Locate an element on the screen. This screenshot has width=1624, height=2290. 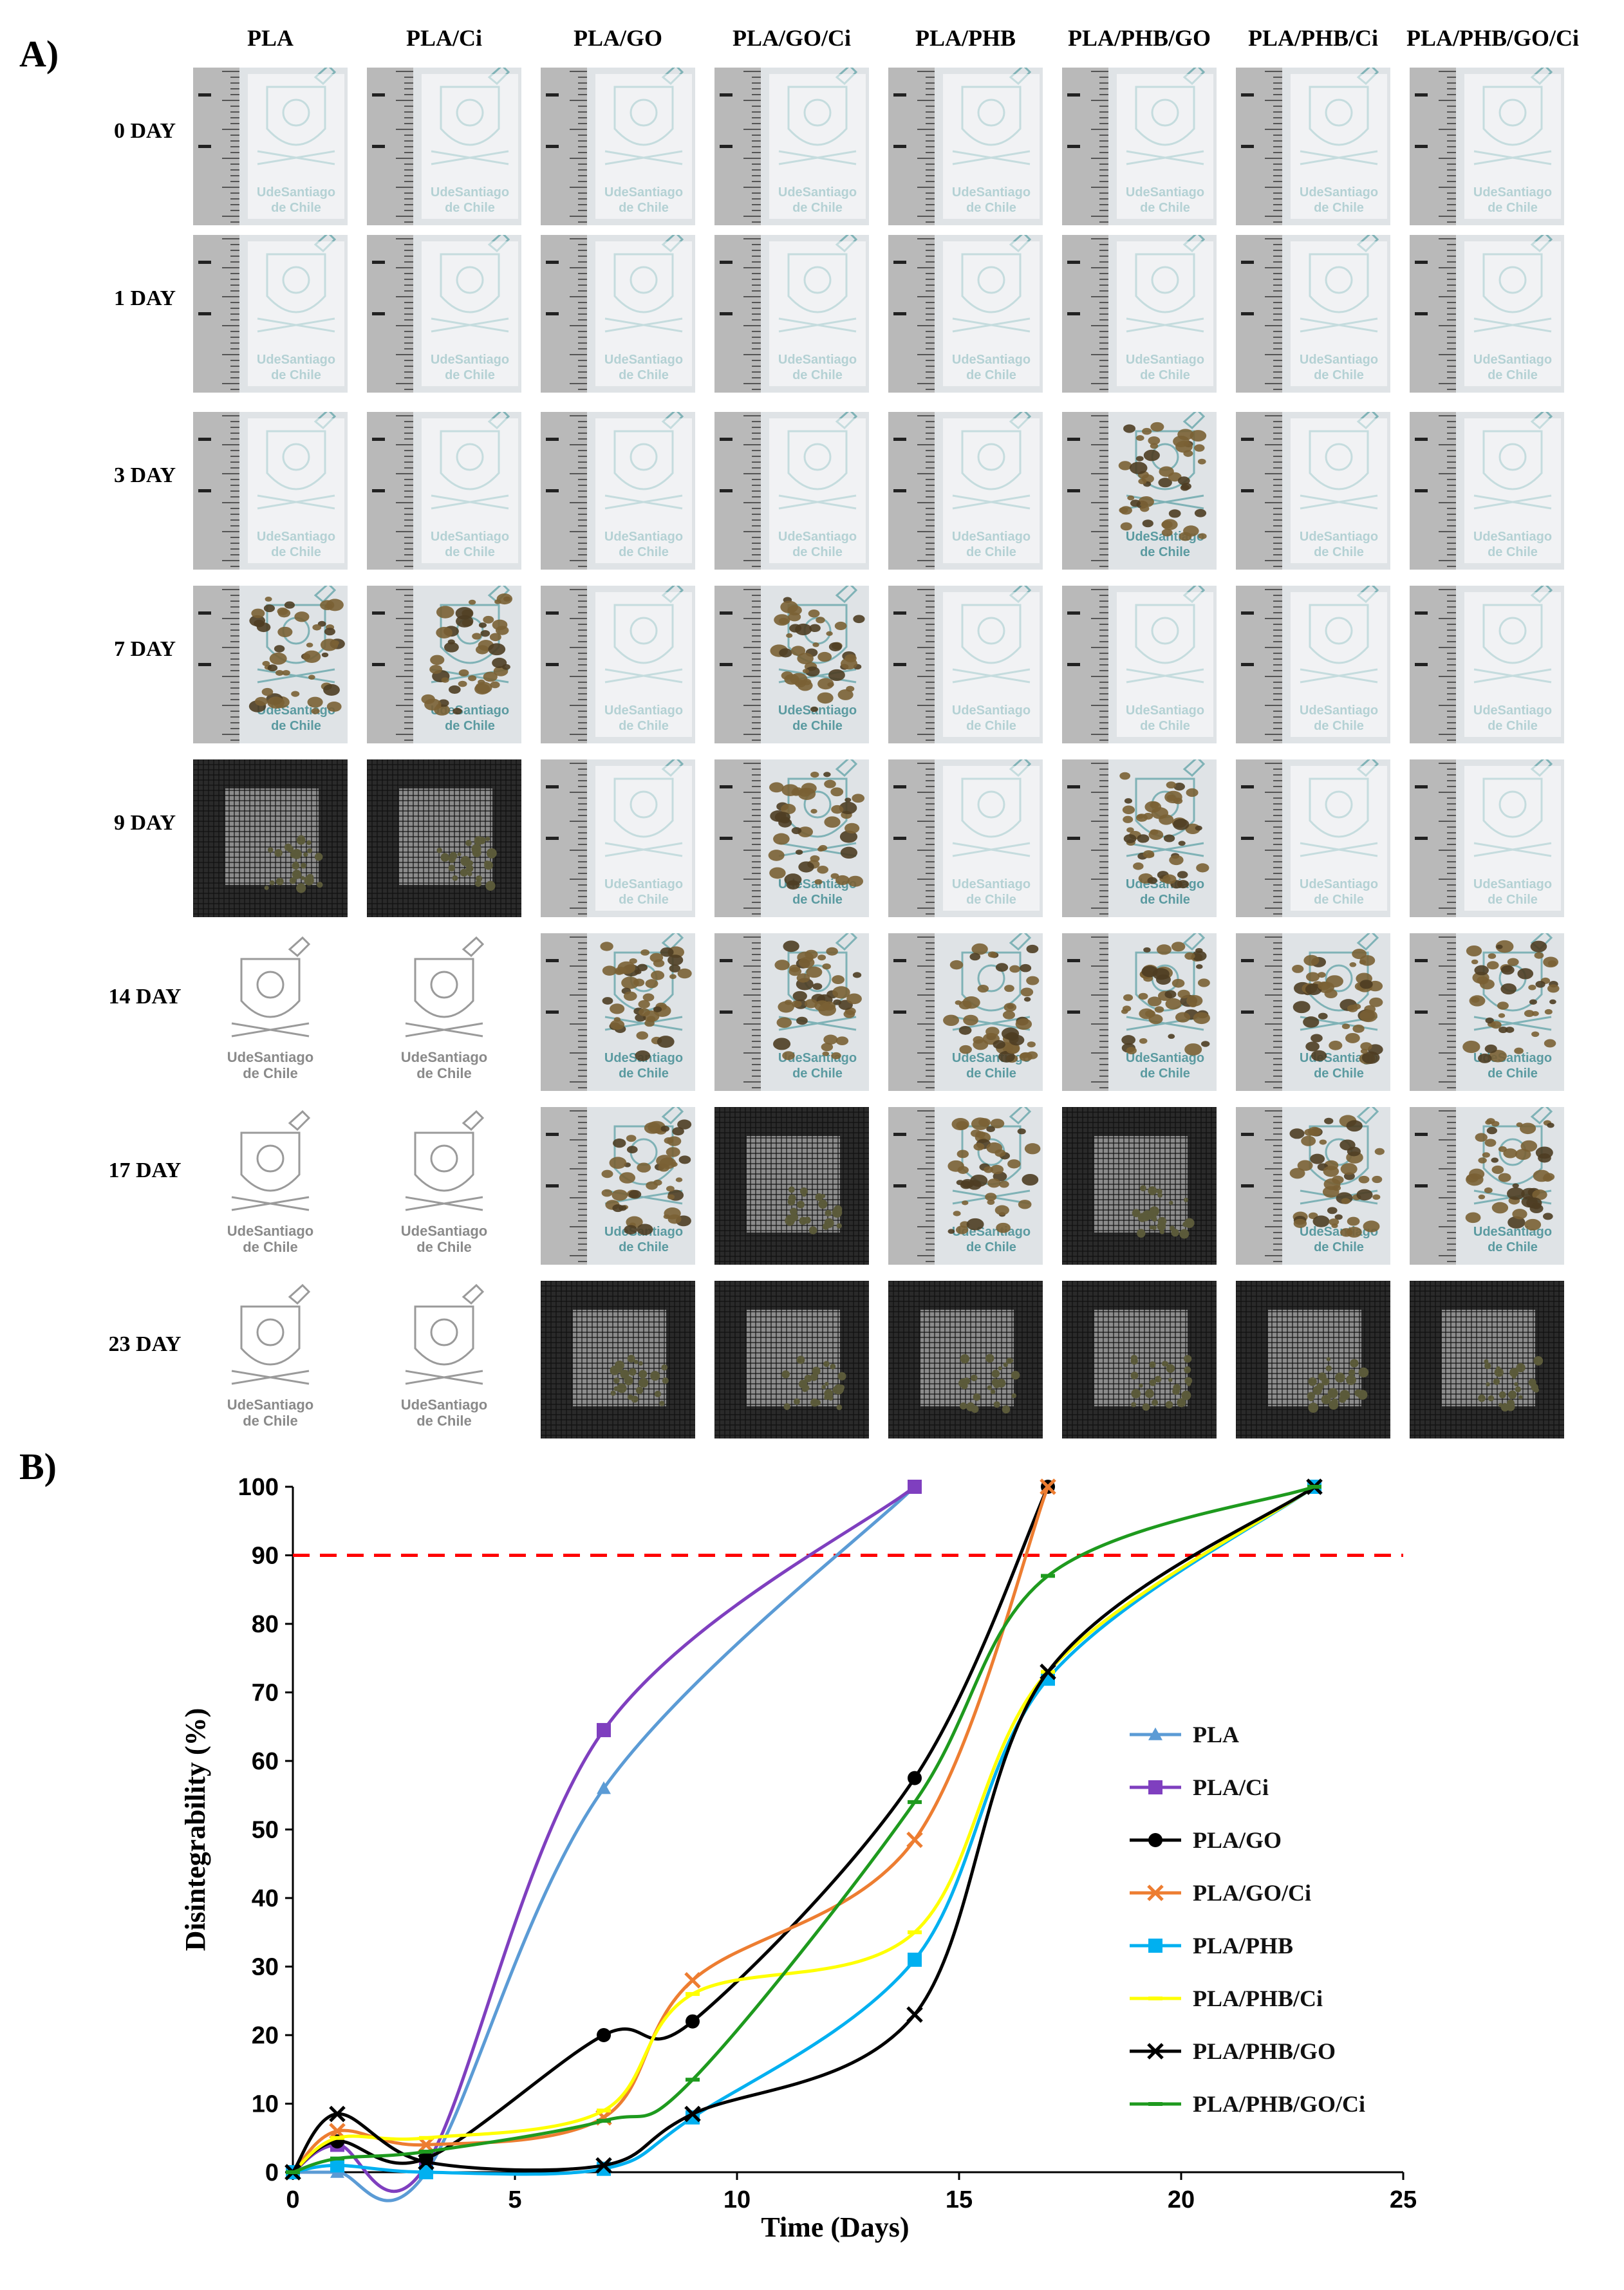
panel-b-label: B) is located at coordinates (38, 1467).